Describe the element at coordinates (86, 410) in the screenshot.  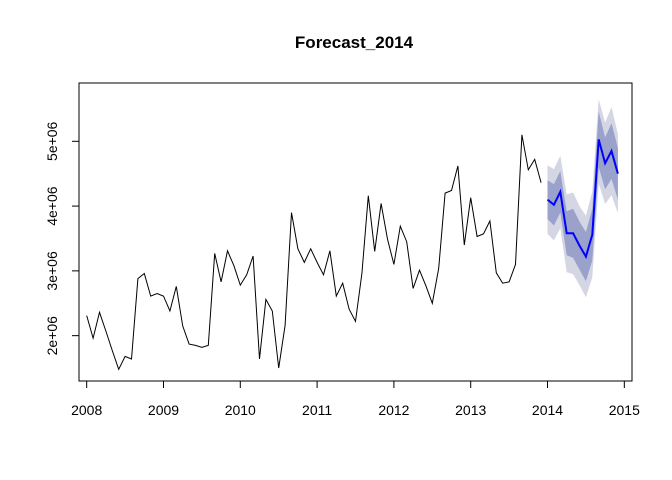
I see `x-tick-label: 2008` at that location.